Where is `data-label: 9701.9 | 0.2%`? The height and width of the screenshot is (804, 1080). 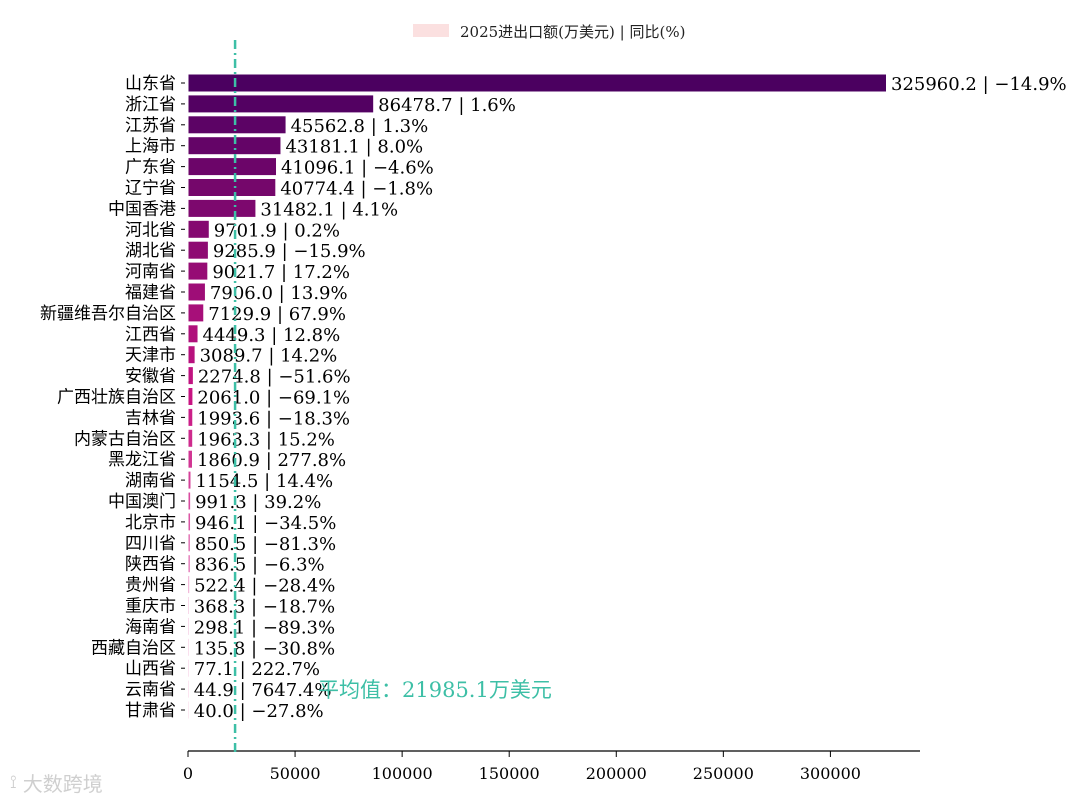 data-label: 9701.9 | 0.2% is located at coordinates (277, 230).